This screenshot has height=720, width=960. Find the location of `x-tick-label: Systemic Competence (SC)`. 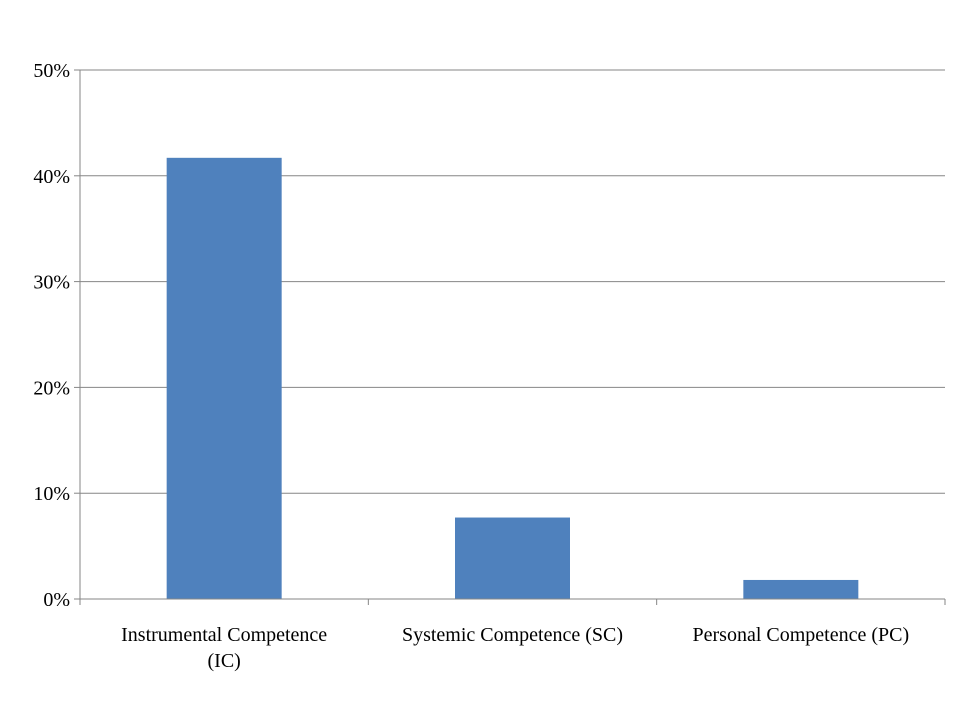

x-tick-label: Systemic Competence (SC) is located at coordinates (512, 635).